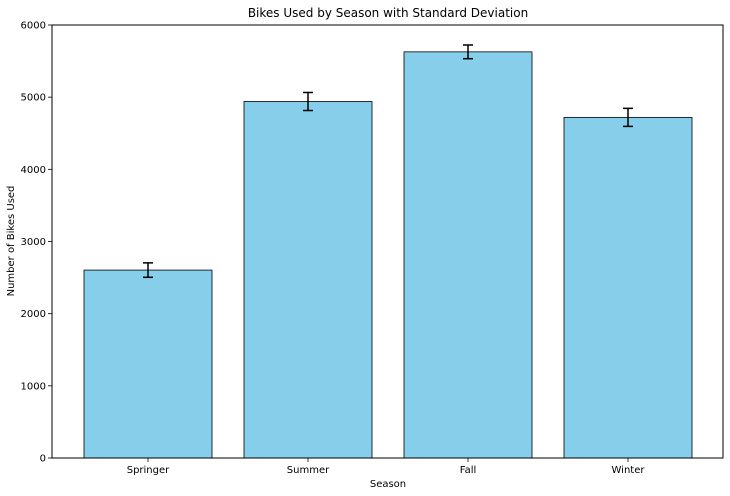 The height and width of the screenshot is (496, 730). What do you see at coordinates (468, 470) in the screenshot?
I see `x-tick-label: Fall` at bounding box center [468, 470].